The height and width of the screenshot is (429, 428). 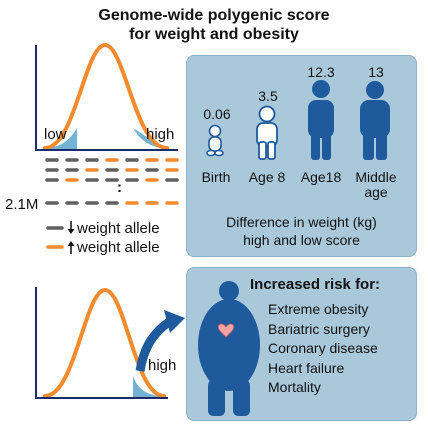 What do you see at coordinates (160, 134) in the screenshot?
I see `high-score-label: high` at bounding box center [160, 134].